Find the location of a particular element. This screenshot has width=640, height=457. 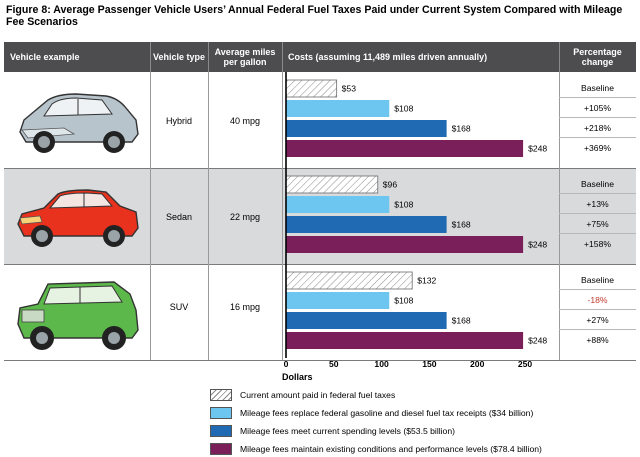

pct-suv-1: -18% is located at coordinates (597, 300).